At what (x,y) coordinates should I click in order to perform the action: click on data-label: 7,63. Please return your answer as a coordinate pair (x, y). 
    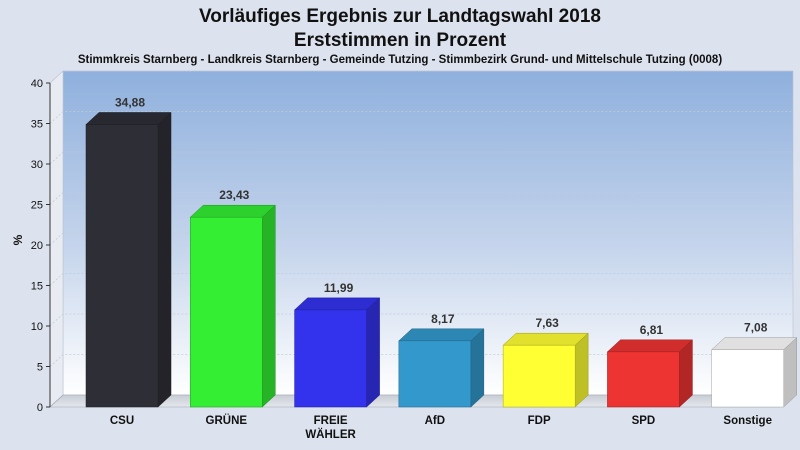
    Looking at the image, I should click on (547, 323).